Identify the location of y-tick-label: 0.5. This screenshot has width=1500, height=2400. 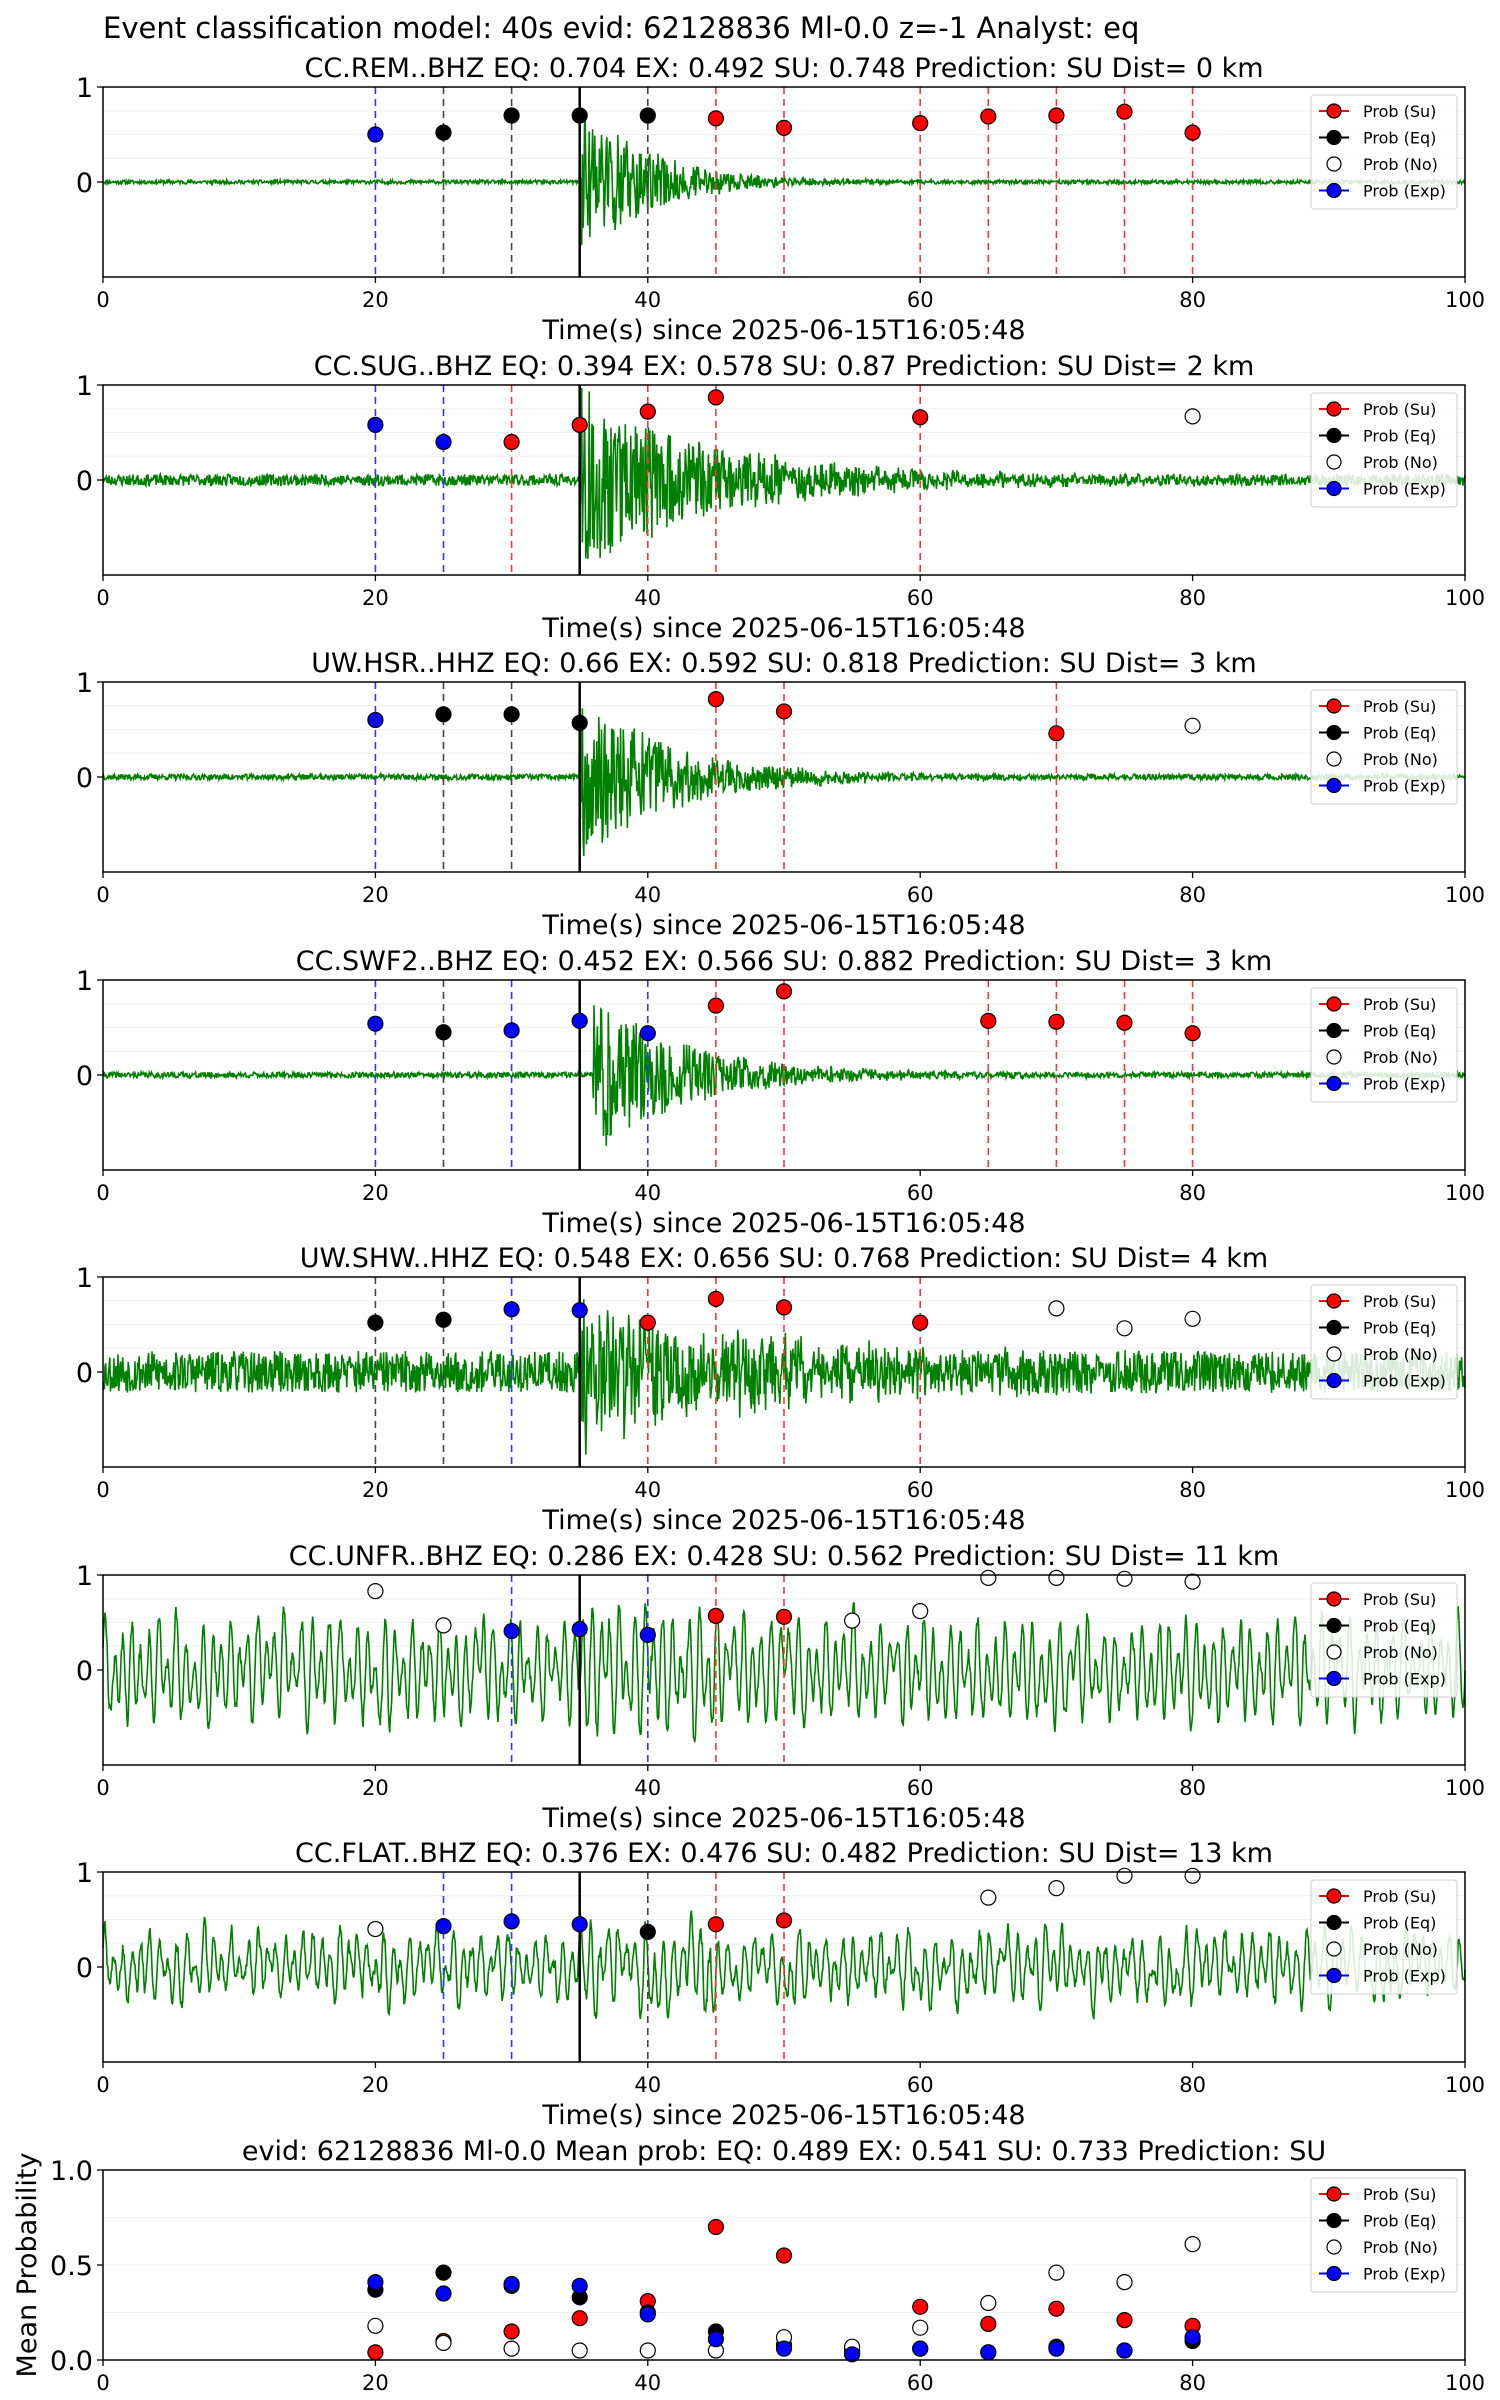
(71, 2266).